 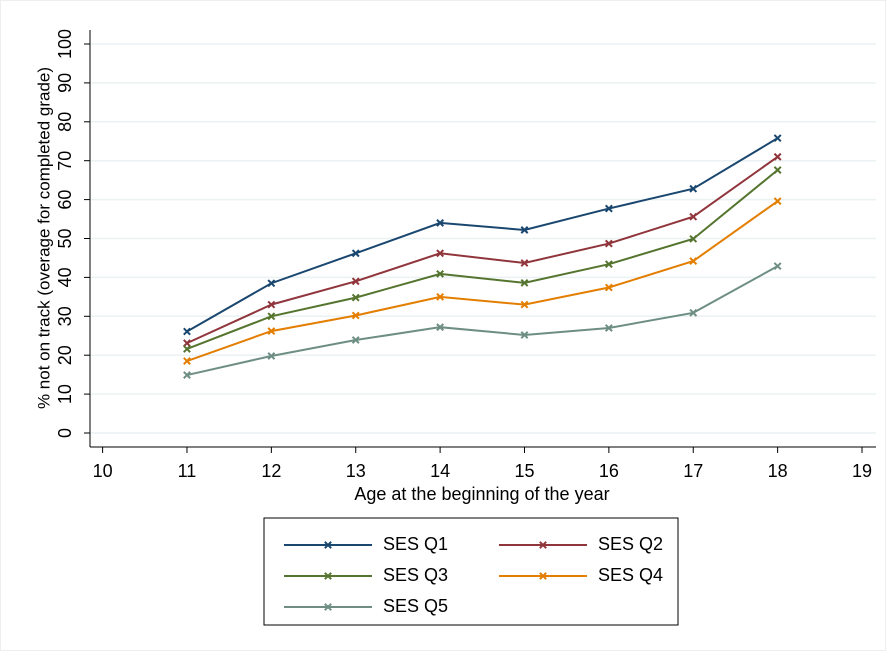 I want to click on y-tick-label: 100, so click(x=65, y=44).